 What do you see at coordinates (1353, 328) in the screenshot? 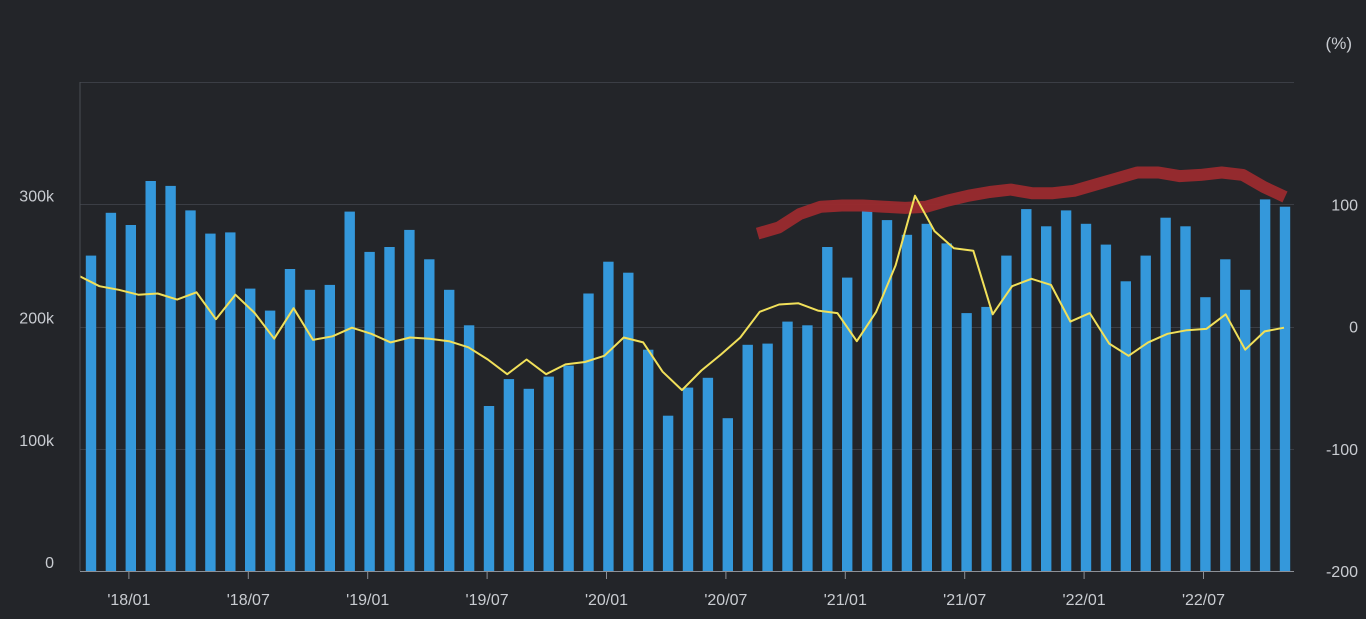
I see `right-tick-label: 0` at bounding box center [1353, 328].